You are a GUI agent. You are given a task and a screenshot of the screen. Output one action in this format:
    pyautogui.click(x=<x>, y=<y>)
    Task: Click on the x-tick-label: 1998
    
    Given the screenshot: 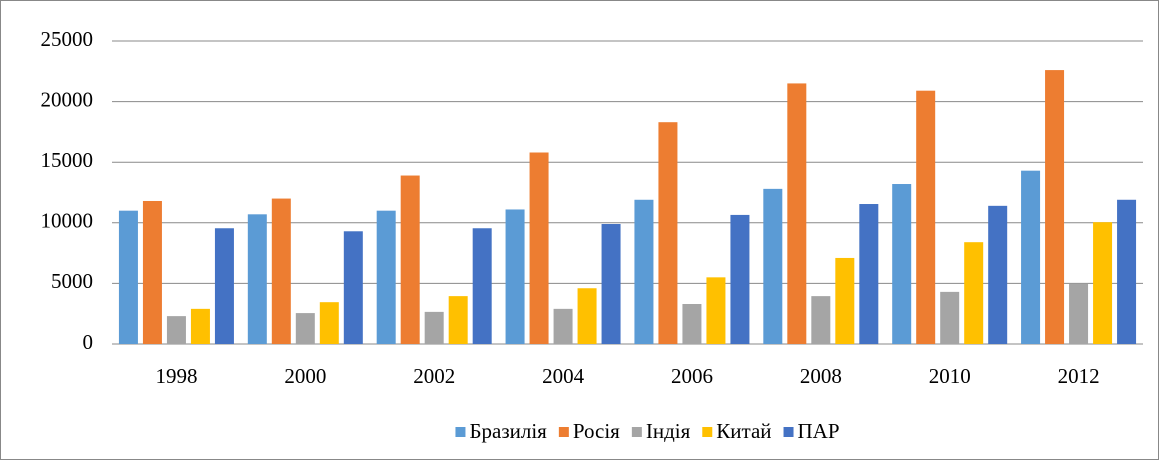 What is the action you would take?
    pyautogui.click(x=176, y=376)
    